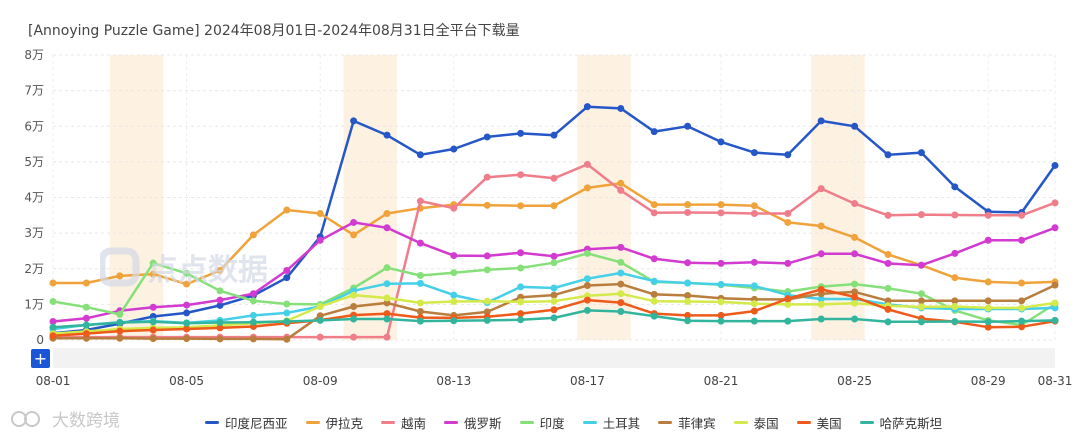 This screenshot has height=440, width=1080. Describe the element at coordinates (756, 422) in the screenshot. I see `legend-item: 泰国` at that location.